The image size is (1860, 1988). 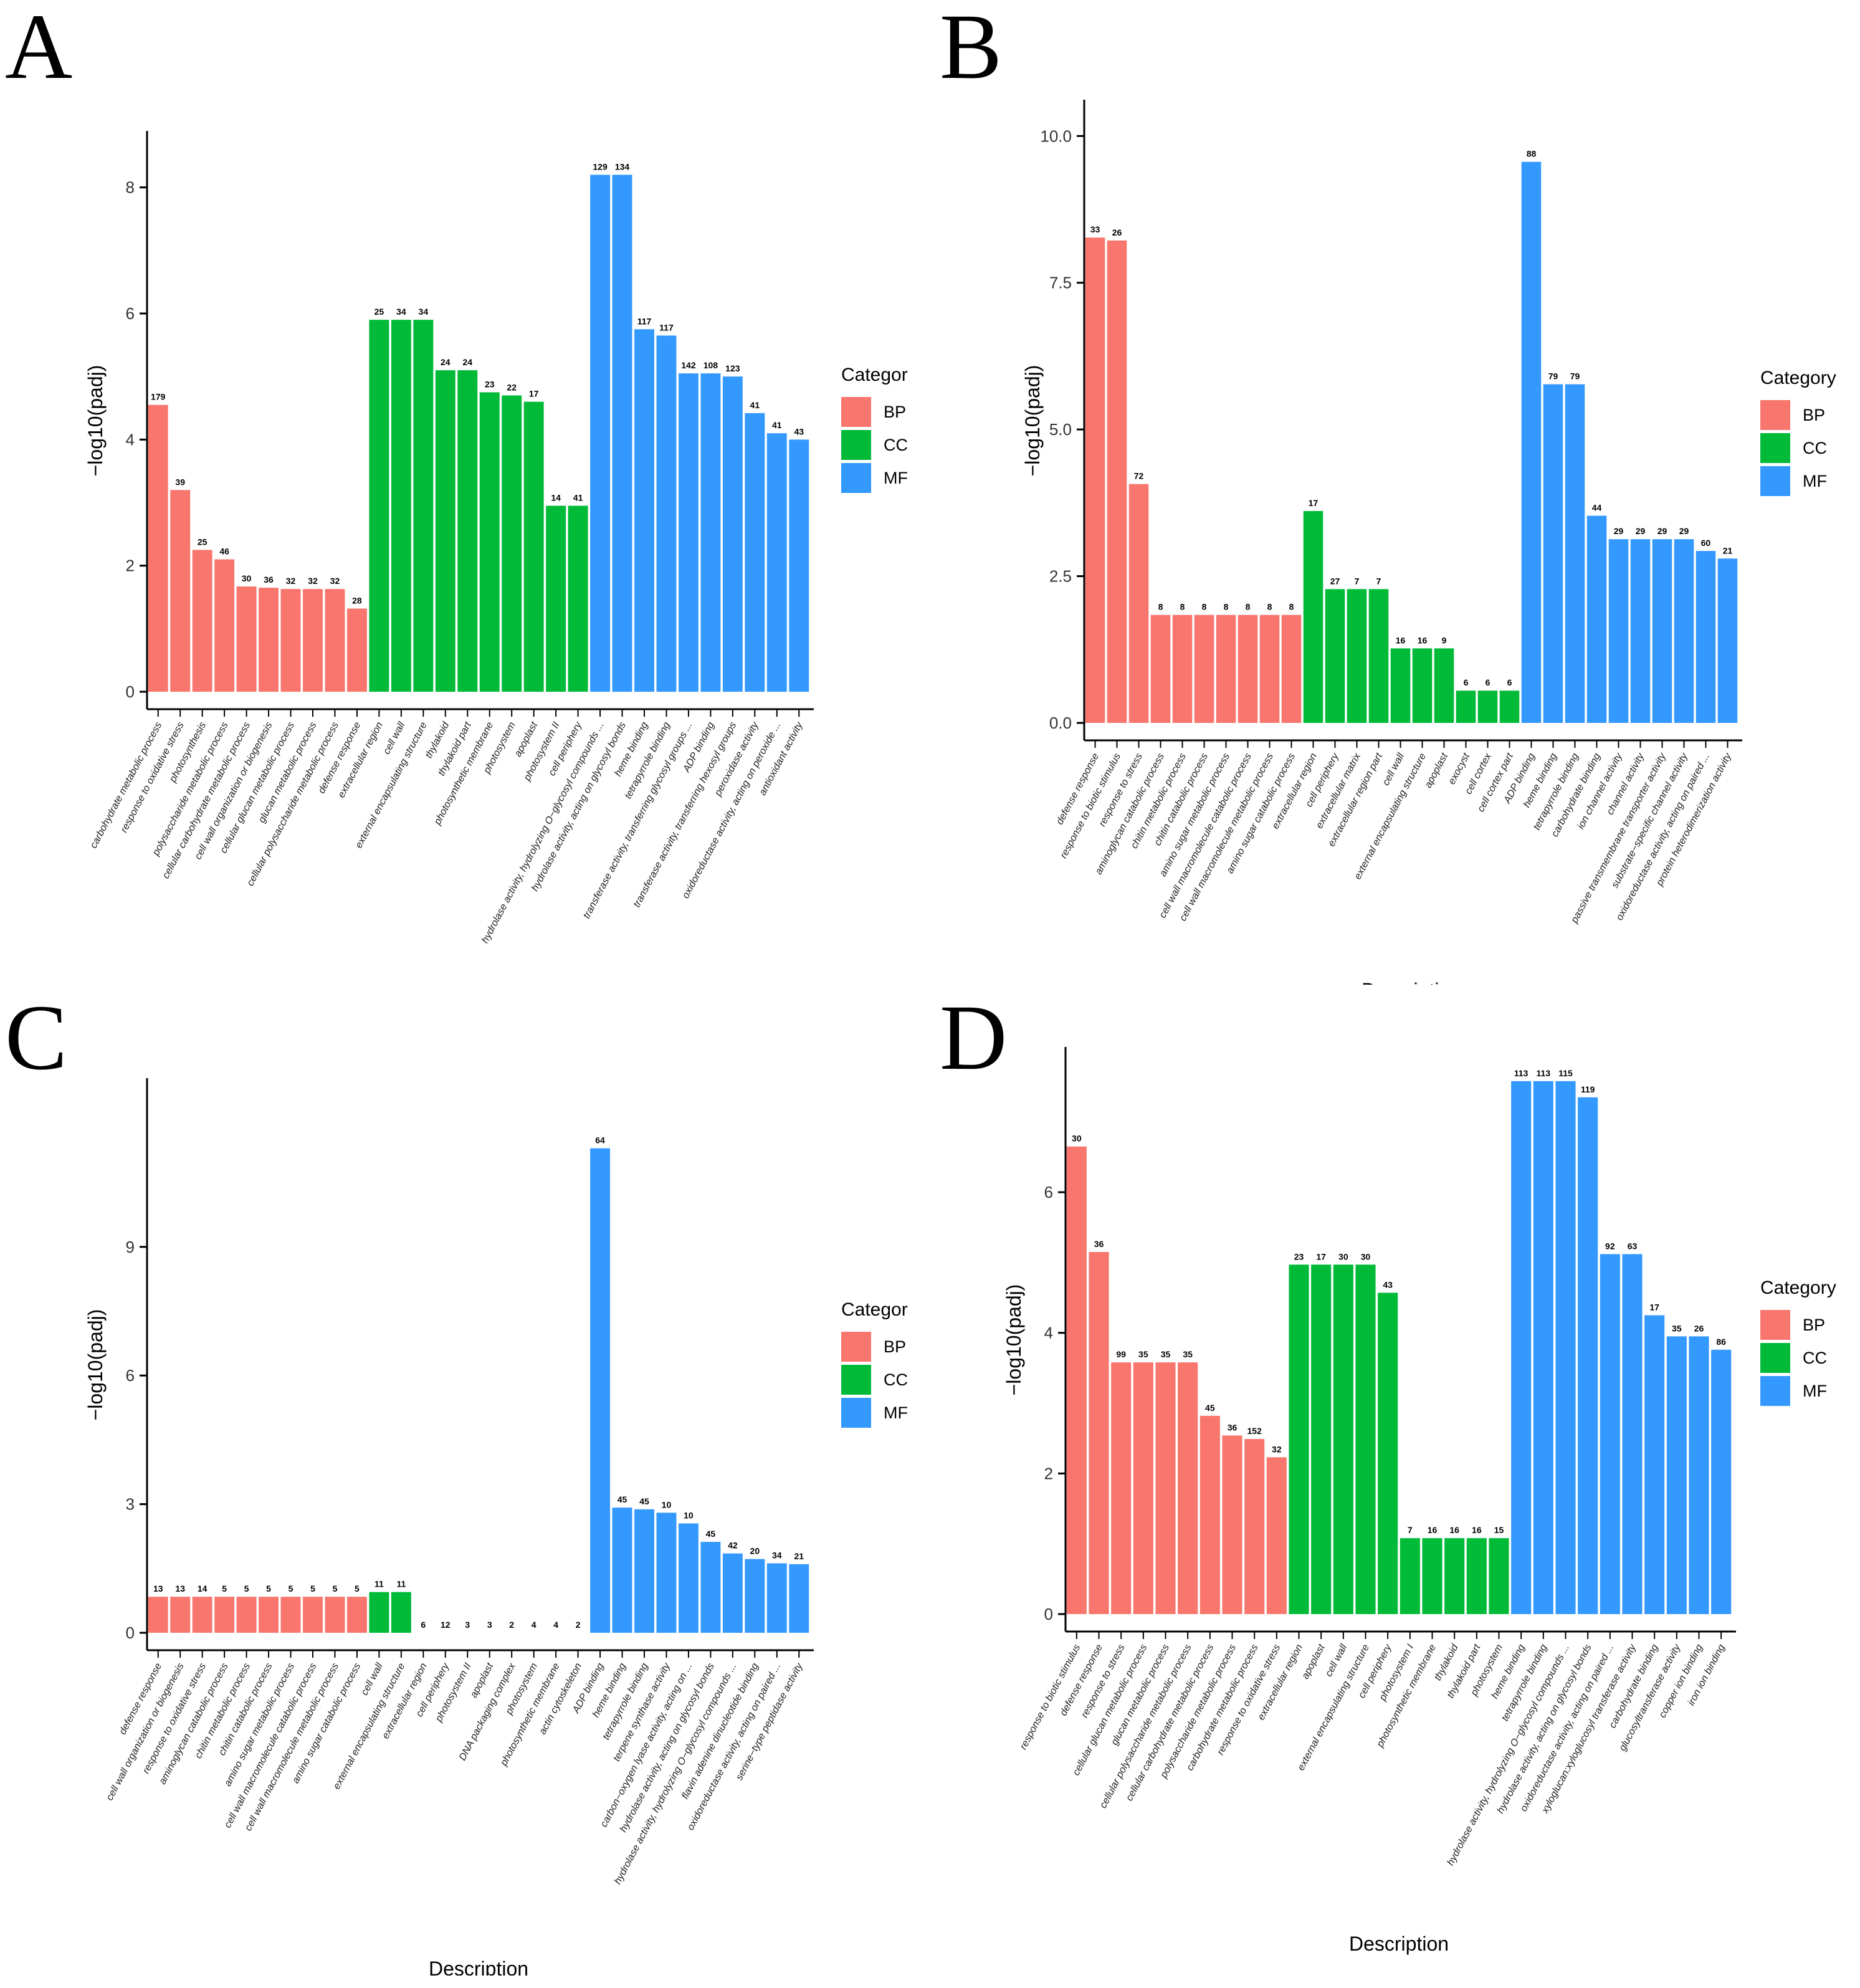 I want to click on panel-a-bar-count: 24, so click(x=467, y=362).